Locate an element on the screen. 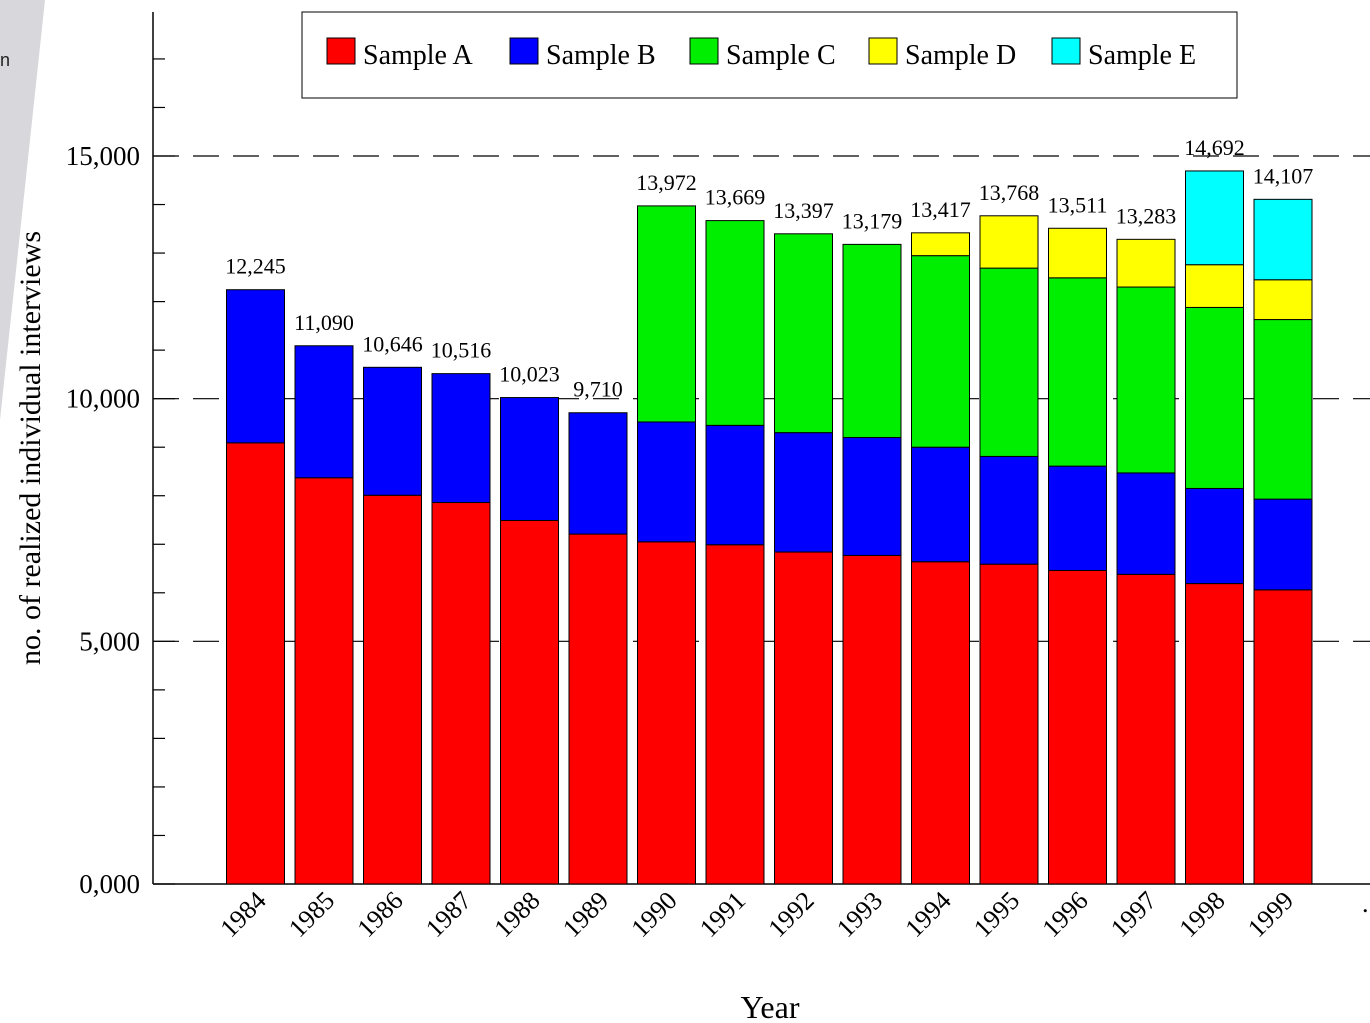 The width and height of the screenshot is (1370, 1023). bar-segment-1999-sample-d is located at coordinates (1283, 300).